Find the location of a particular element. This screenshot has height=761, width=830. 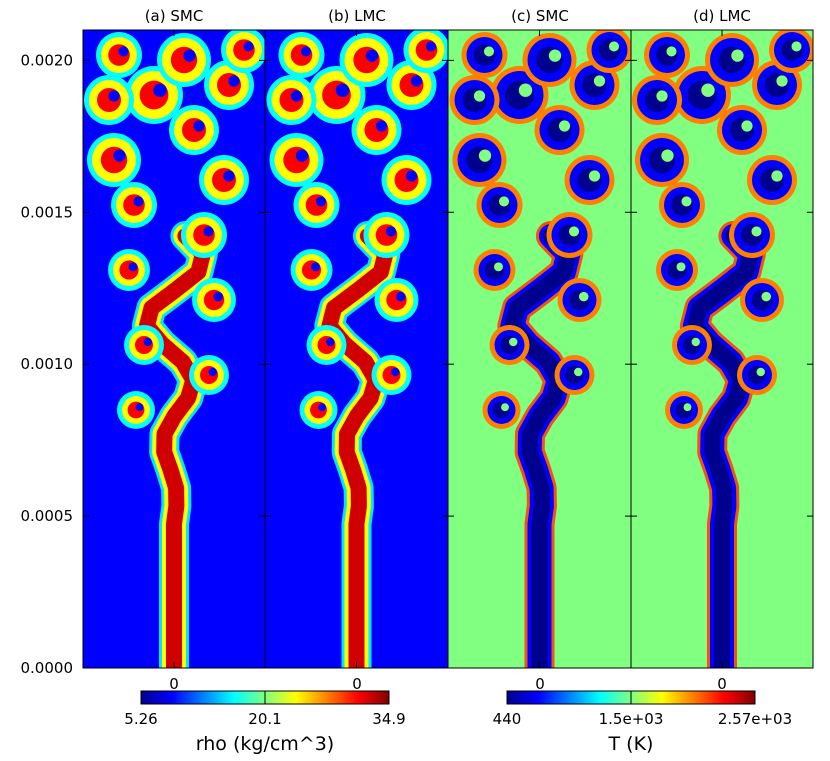

ytick-label: 0.0005 is located at coordinates (47, 516).